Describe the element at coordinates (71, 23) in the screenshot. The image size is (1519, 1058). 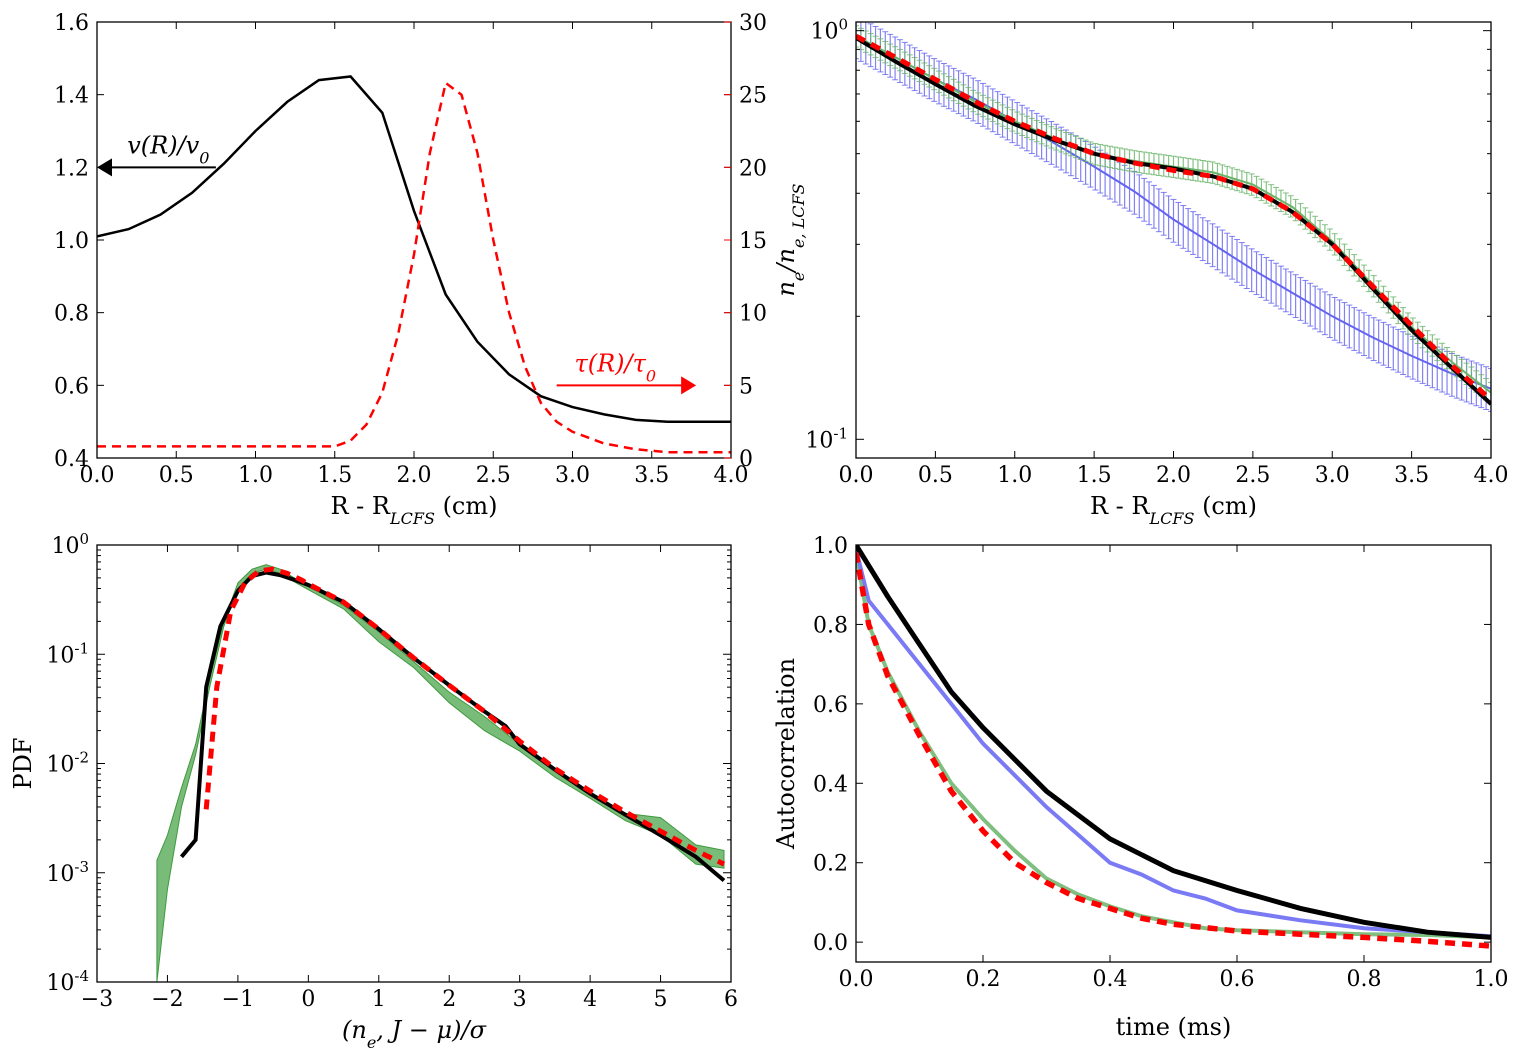
I see `y-tick-label: 1.6` at that location.